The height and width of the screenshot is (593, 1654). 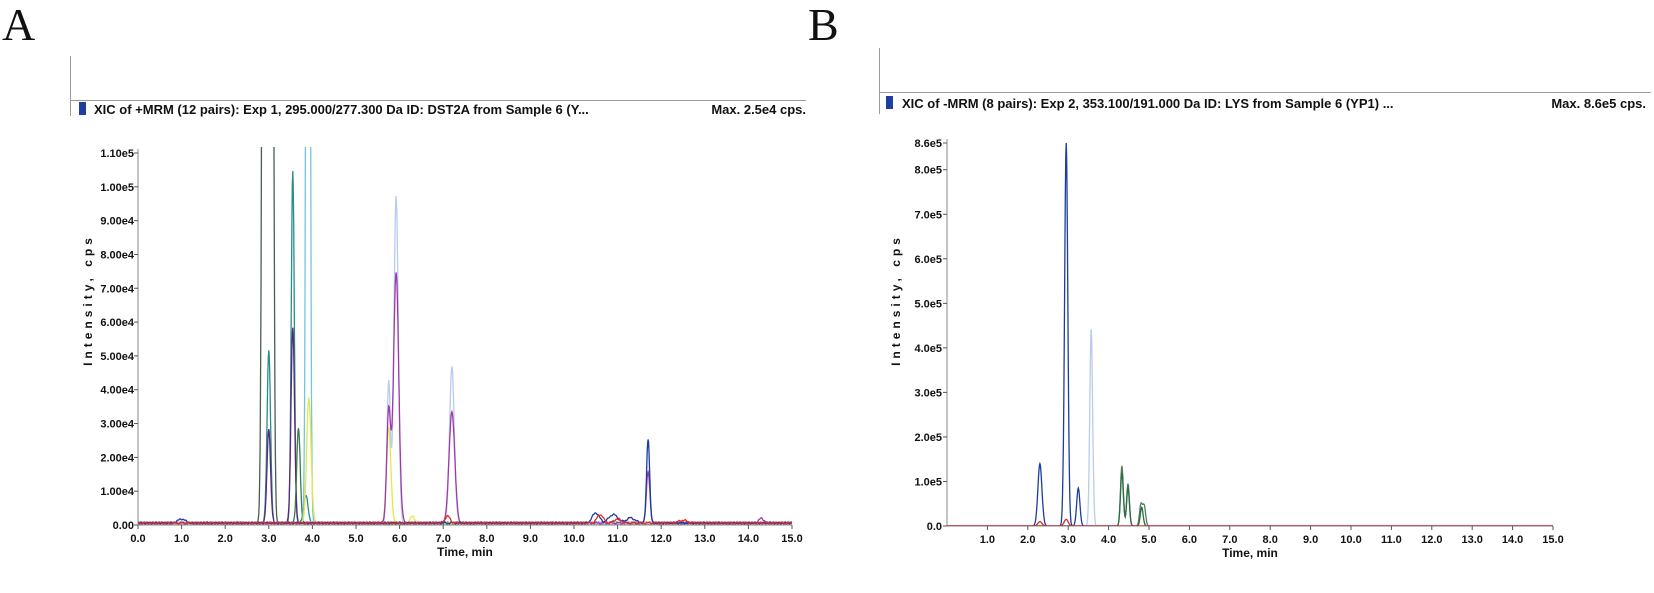 I want to click on chart-b-x-tick-label: 3.0, so click(x=1068, y=540).